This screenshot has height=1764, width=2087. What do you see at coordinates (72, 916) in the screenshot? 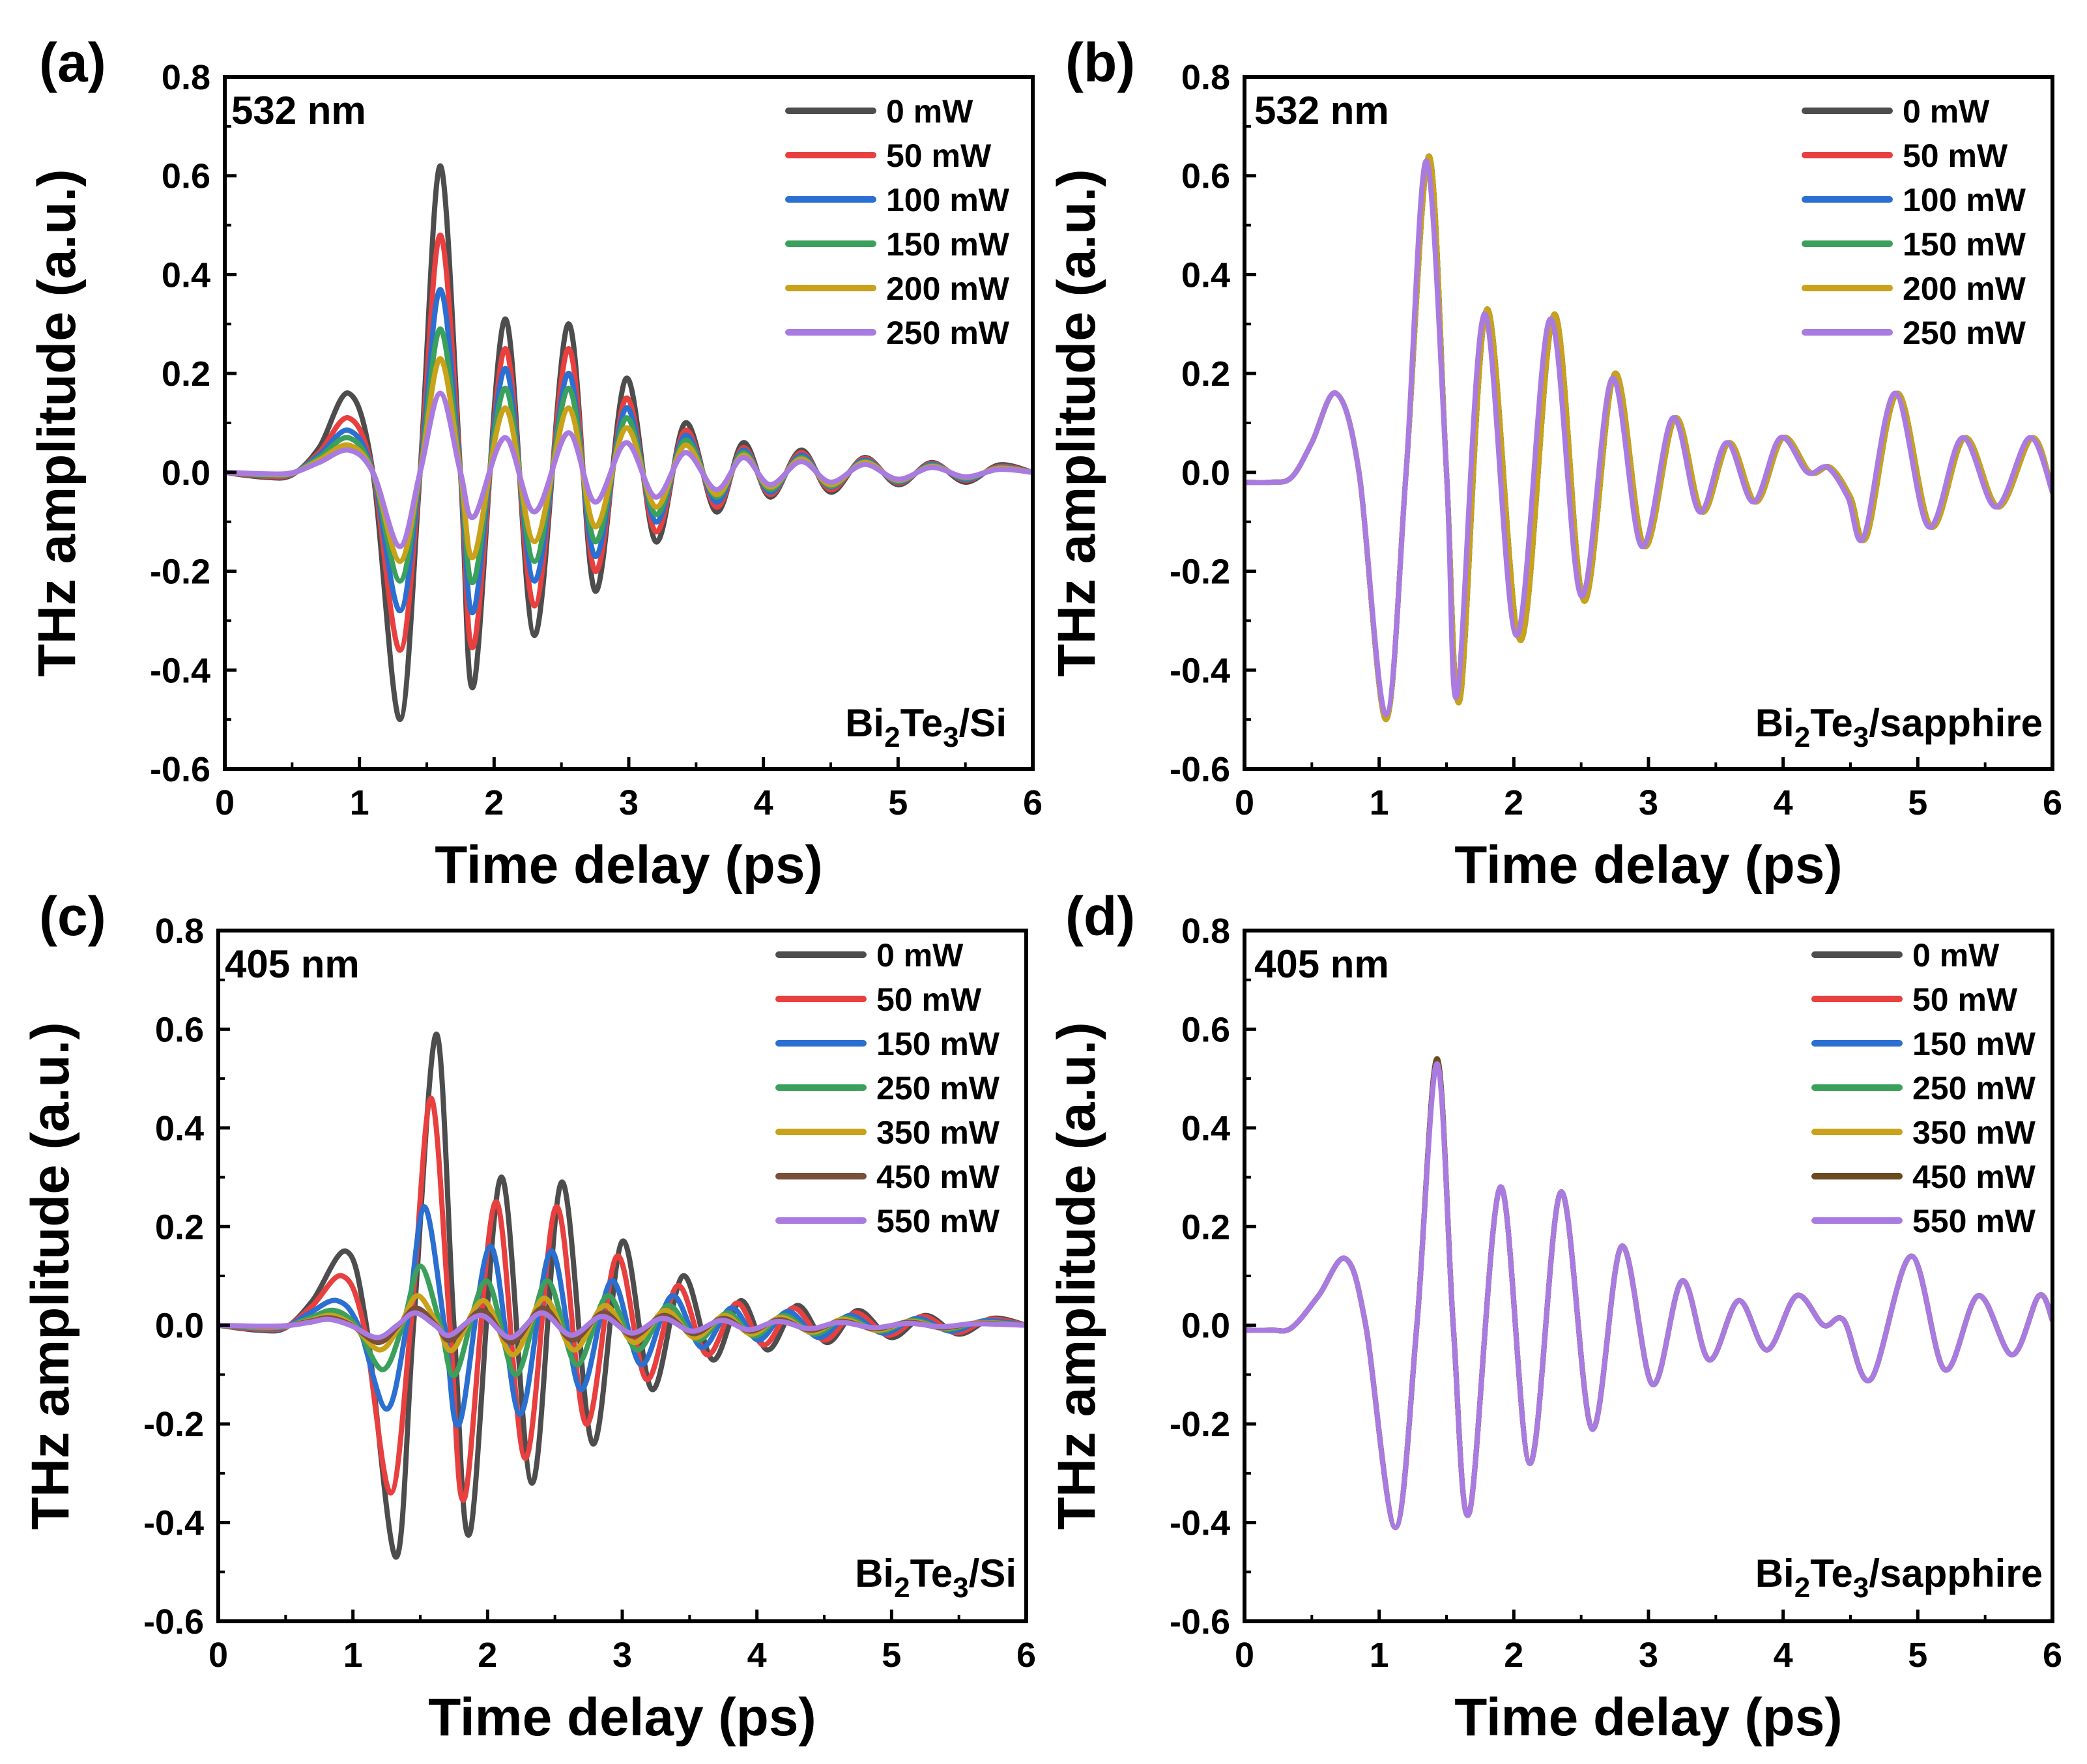
I see `panel-label: (c)` at bounding box center [72, 916].